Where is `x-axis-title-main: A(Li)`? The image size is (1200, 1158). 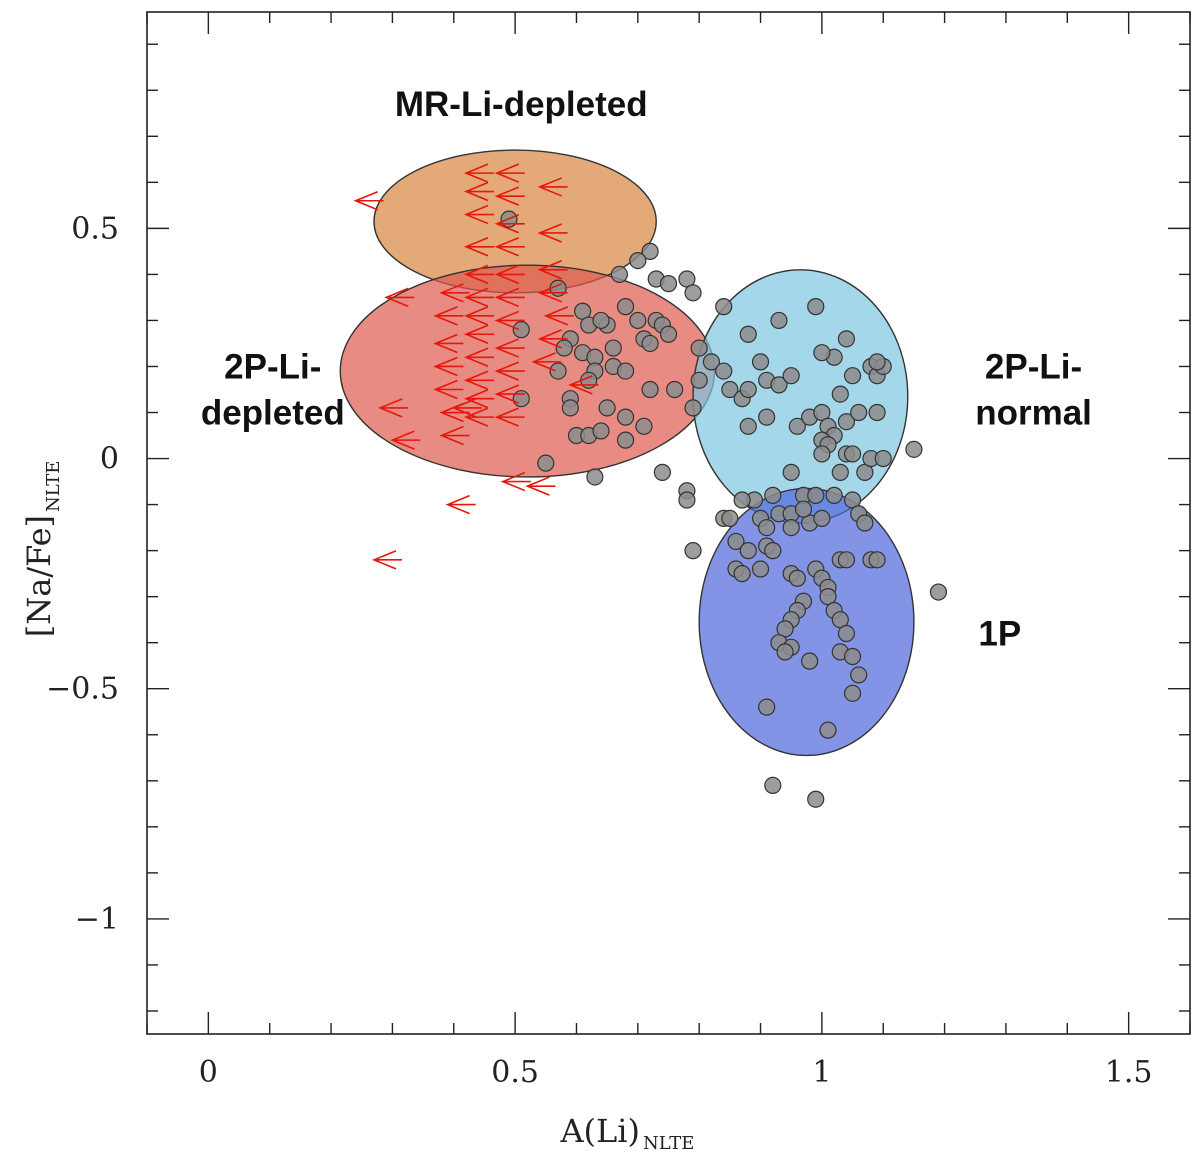 x-axis-title-main: A(Li) is located at coordinates (599, 1131).